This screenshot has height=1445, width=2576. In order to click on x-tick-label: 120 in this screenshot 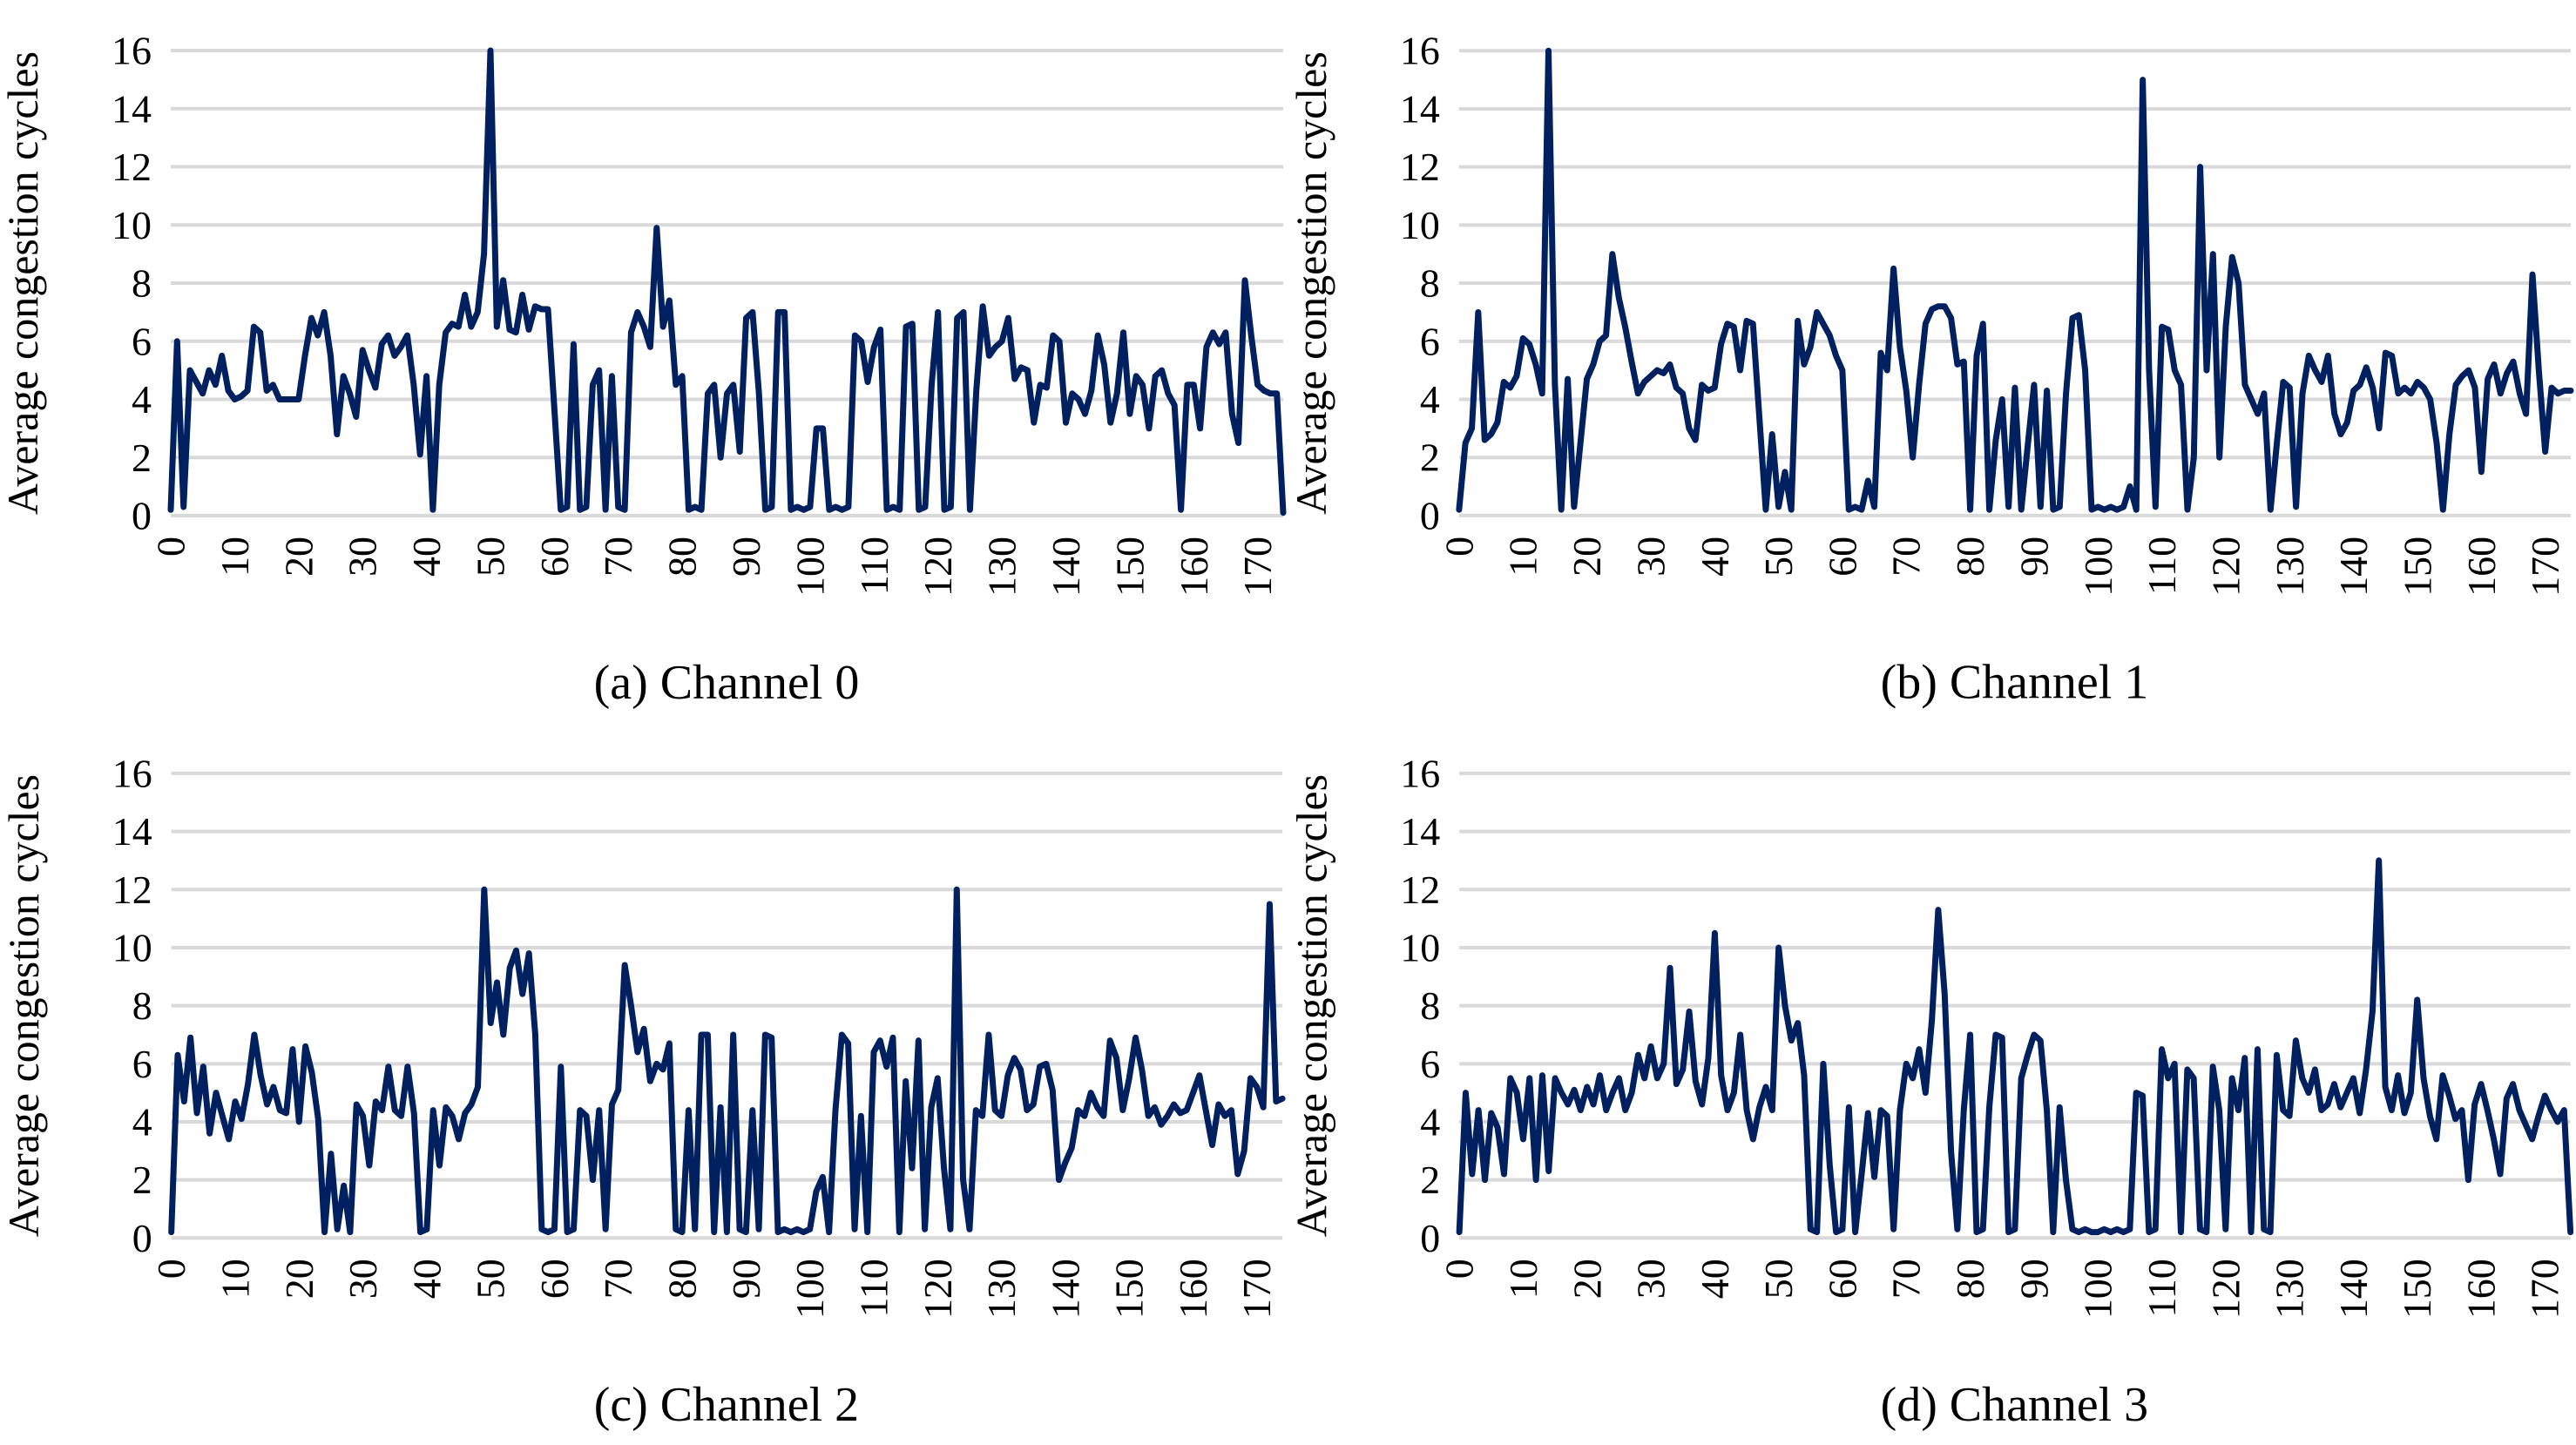, I will do `click(938, 567)`.